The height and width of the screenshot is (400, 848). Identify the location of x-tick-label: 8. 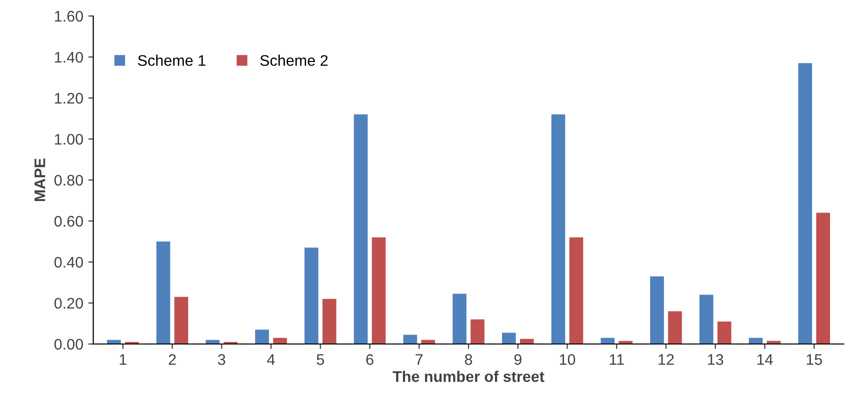
(468, 359).